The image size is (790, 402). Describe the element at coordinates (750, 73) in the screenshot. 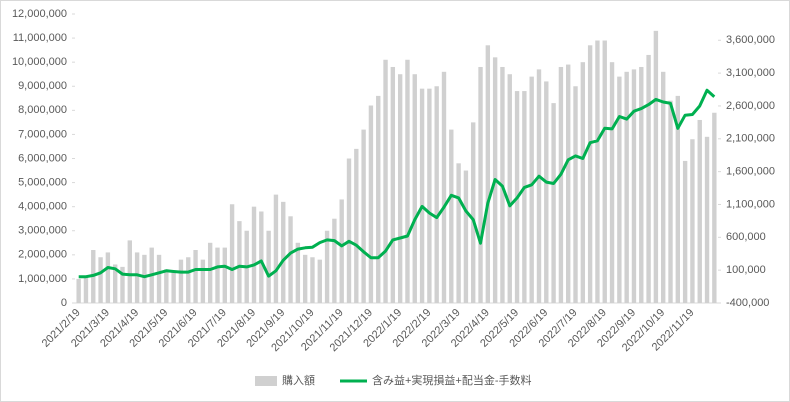

I see `y2-tick-label: 3,100,000` at that location.